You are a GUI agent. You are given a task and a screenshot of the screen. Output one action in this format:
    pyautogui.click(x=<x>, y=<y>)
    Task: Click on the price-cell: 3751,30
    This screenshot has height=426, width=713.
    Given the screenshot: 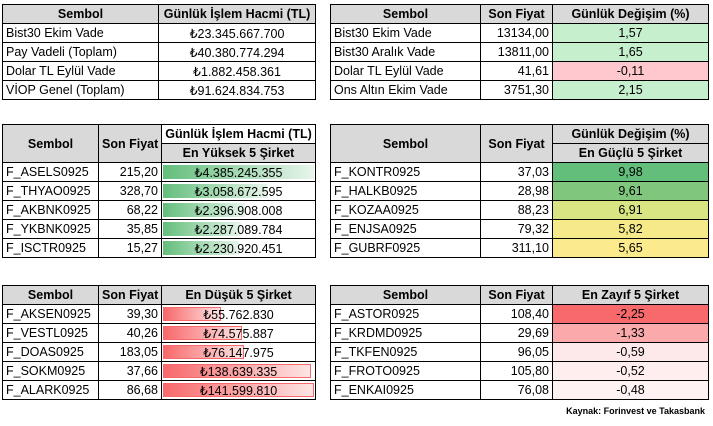 What is the action you would take?
    pyautogui.click(x=516, y=90)
    